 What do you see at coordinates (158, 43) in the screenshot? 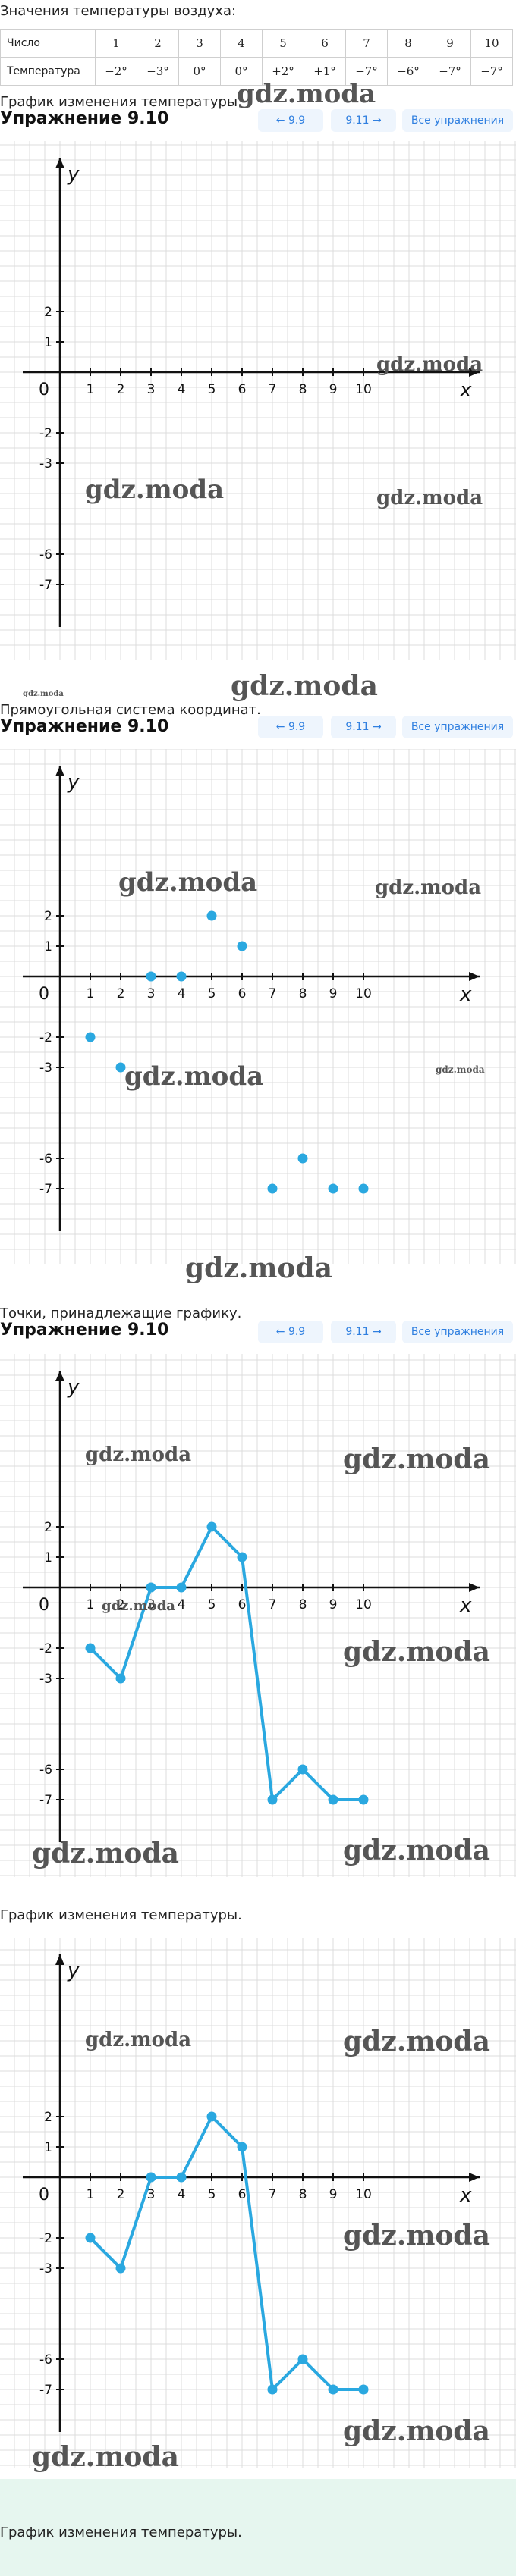
I see `number-cell: 2` at bounding box center [158, 43].